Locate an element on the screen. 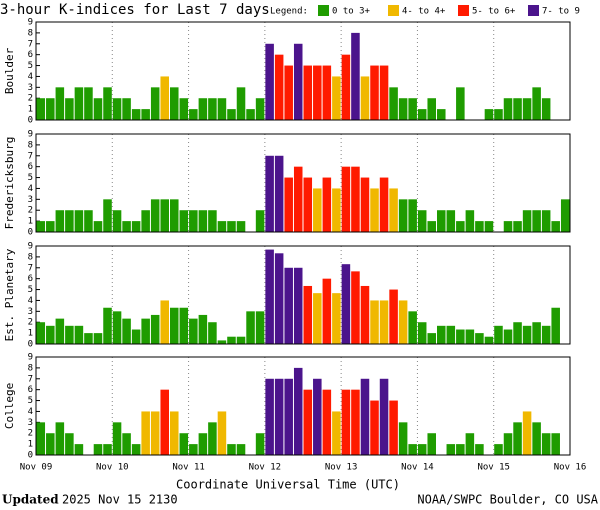 The image size is (600, 510). y-axis-title: Est. Planetary is located at coordinates (9, 294).